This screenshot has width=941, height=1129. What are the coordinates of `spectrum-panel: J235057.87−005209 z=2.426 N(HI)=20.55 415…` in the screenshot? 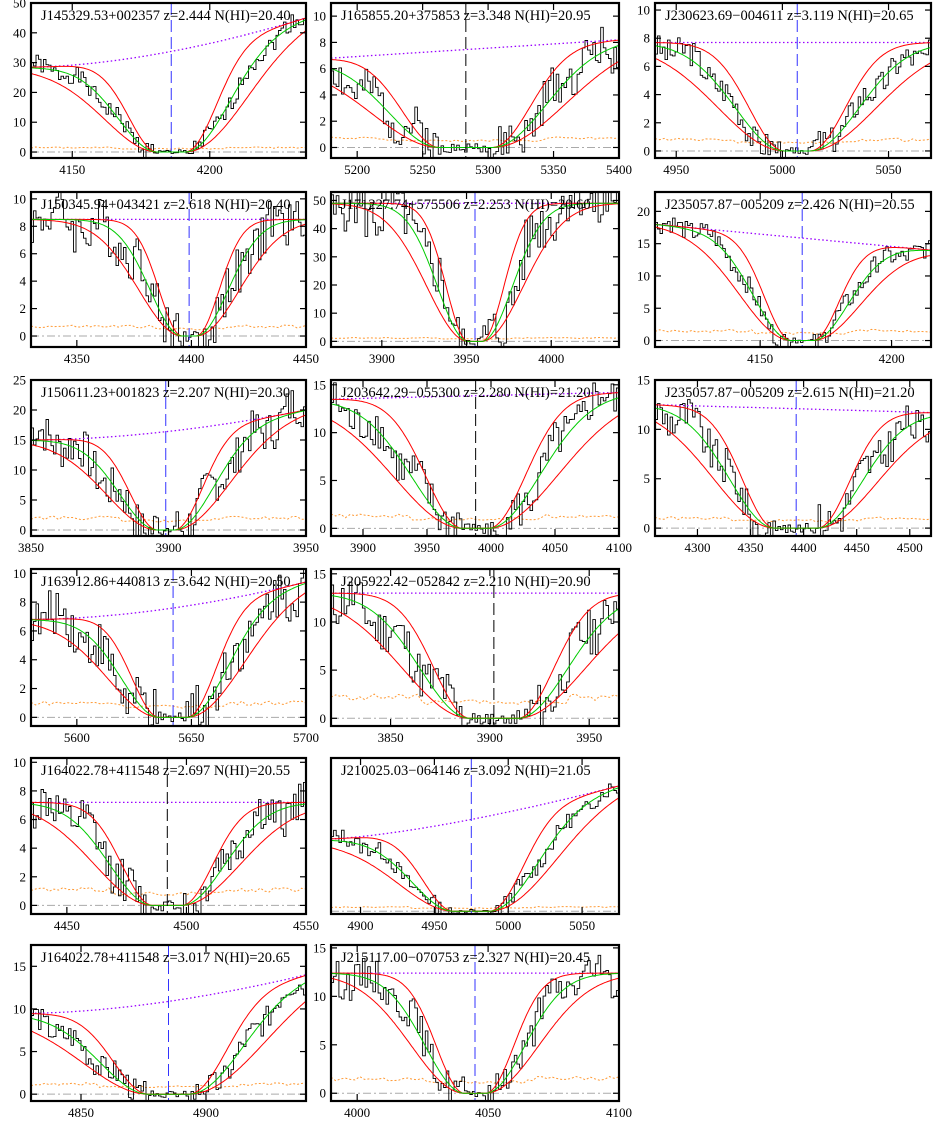 It's located at (785, 278).